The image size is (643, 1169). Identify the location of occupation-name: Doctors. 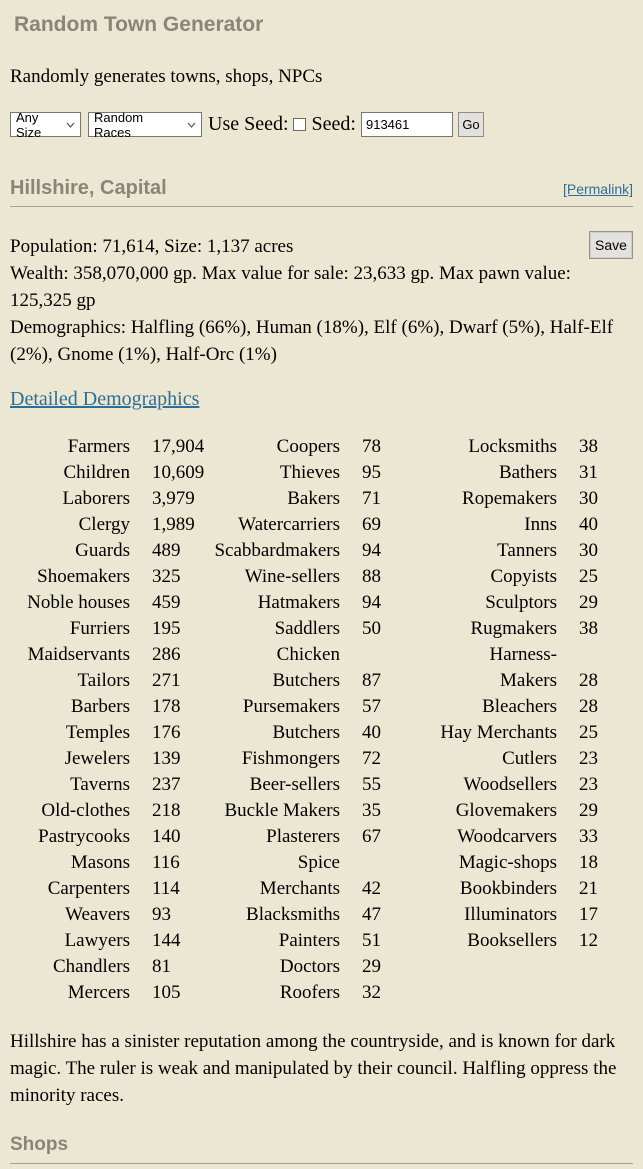
(309, 967).